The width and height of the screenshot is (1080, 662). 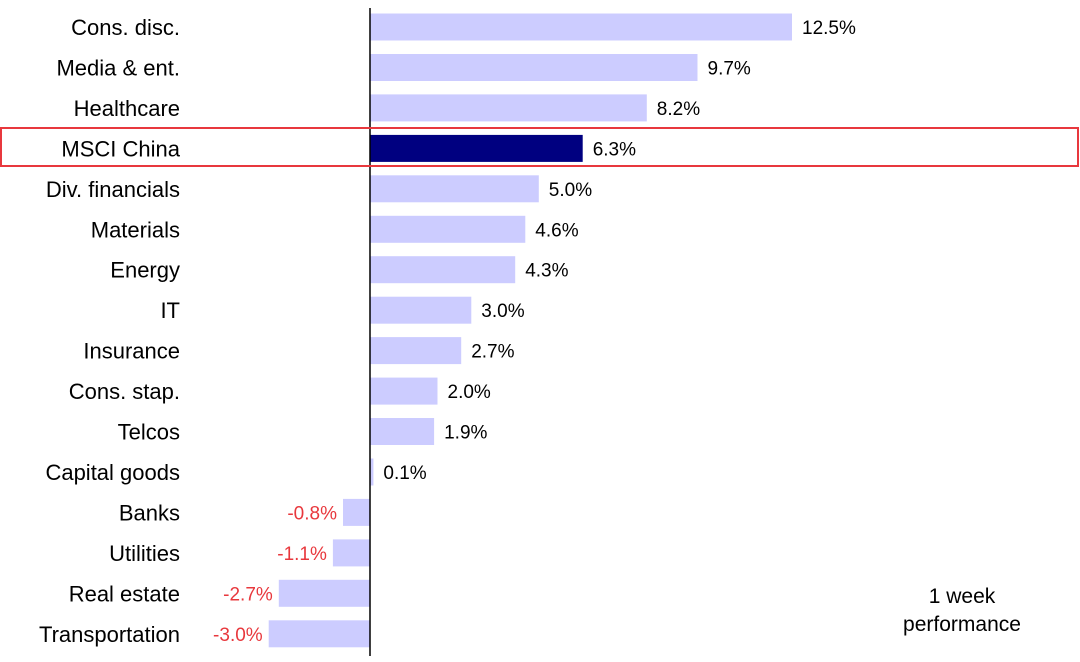 I want to click on note-line-1: 1 week, so click(x=962, y=596).